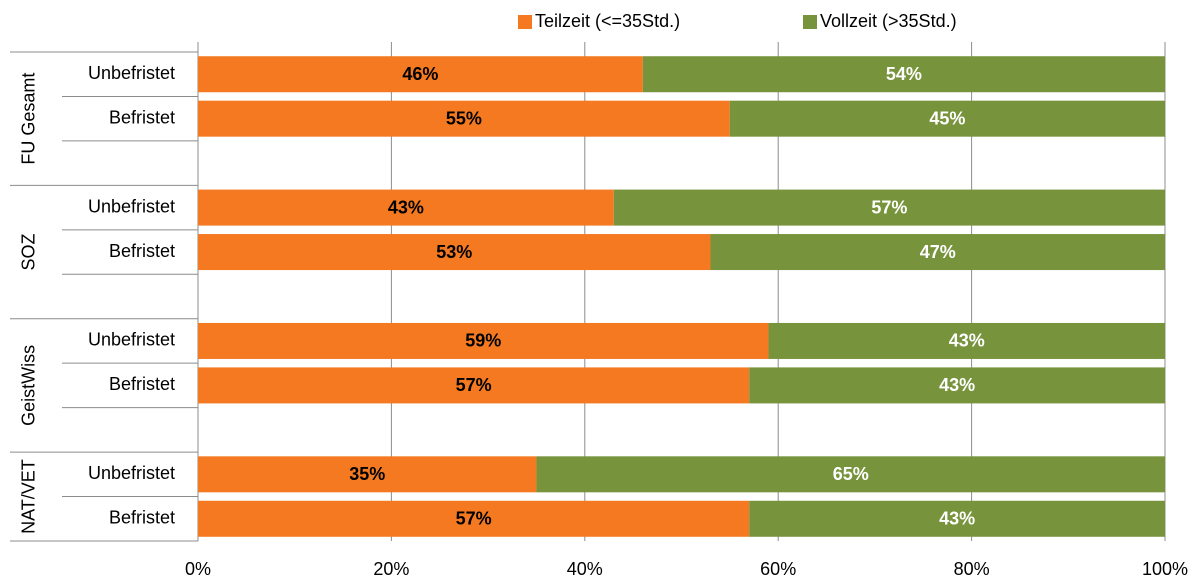  I want to click on x-tick-label: 100%, so click(1165, 569).